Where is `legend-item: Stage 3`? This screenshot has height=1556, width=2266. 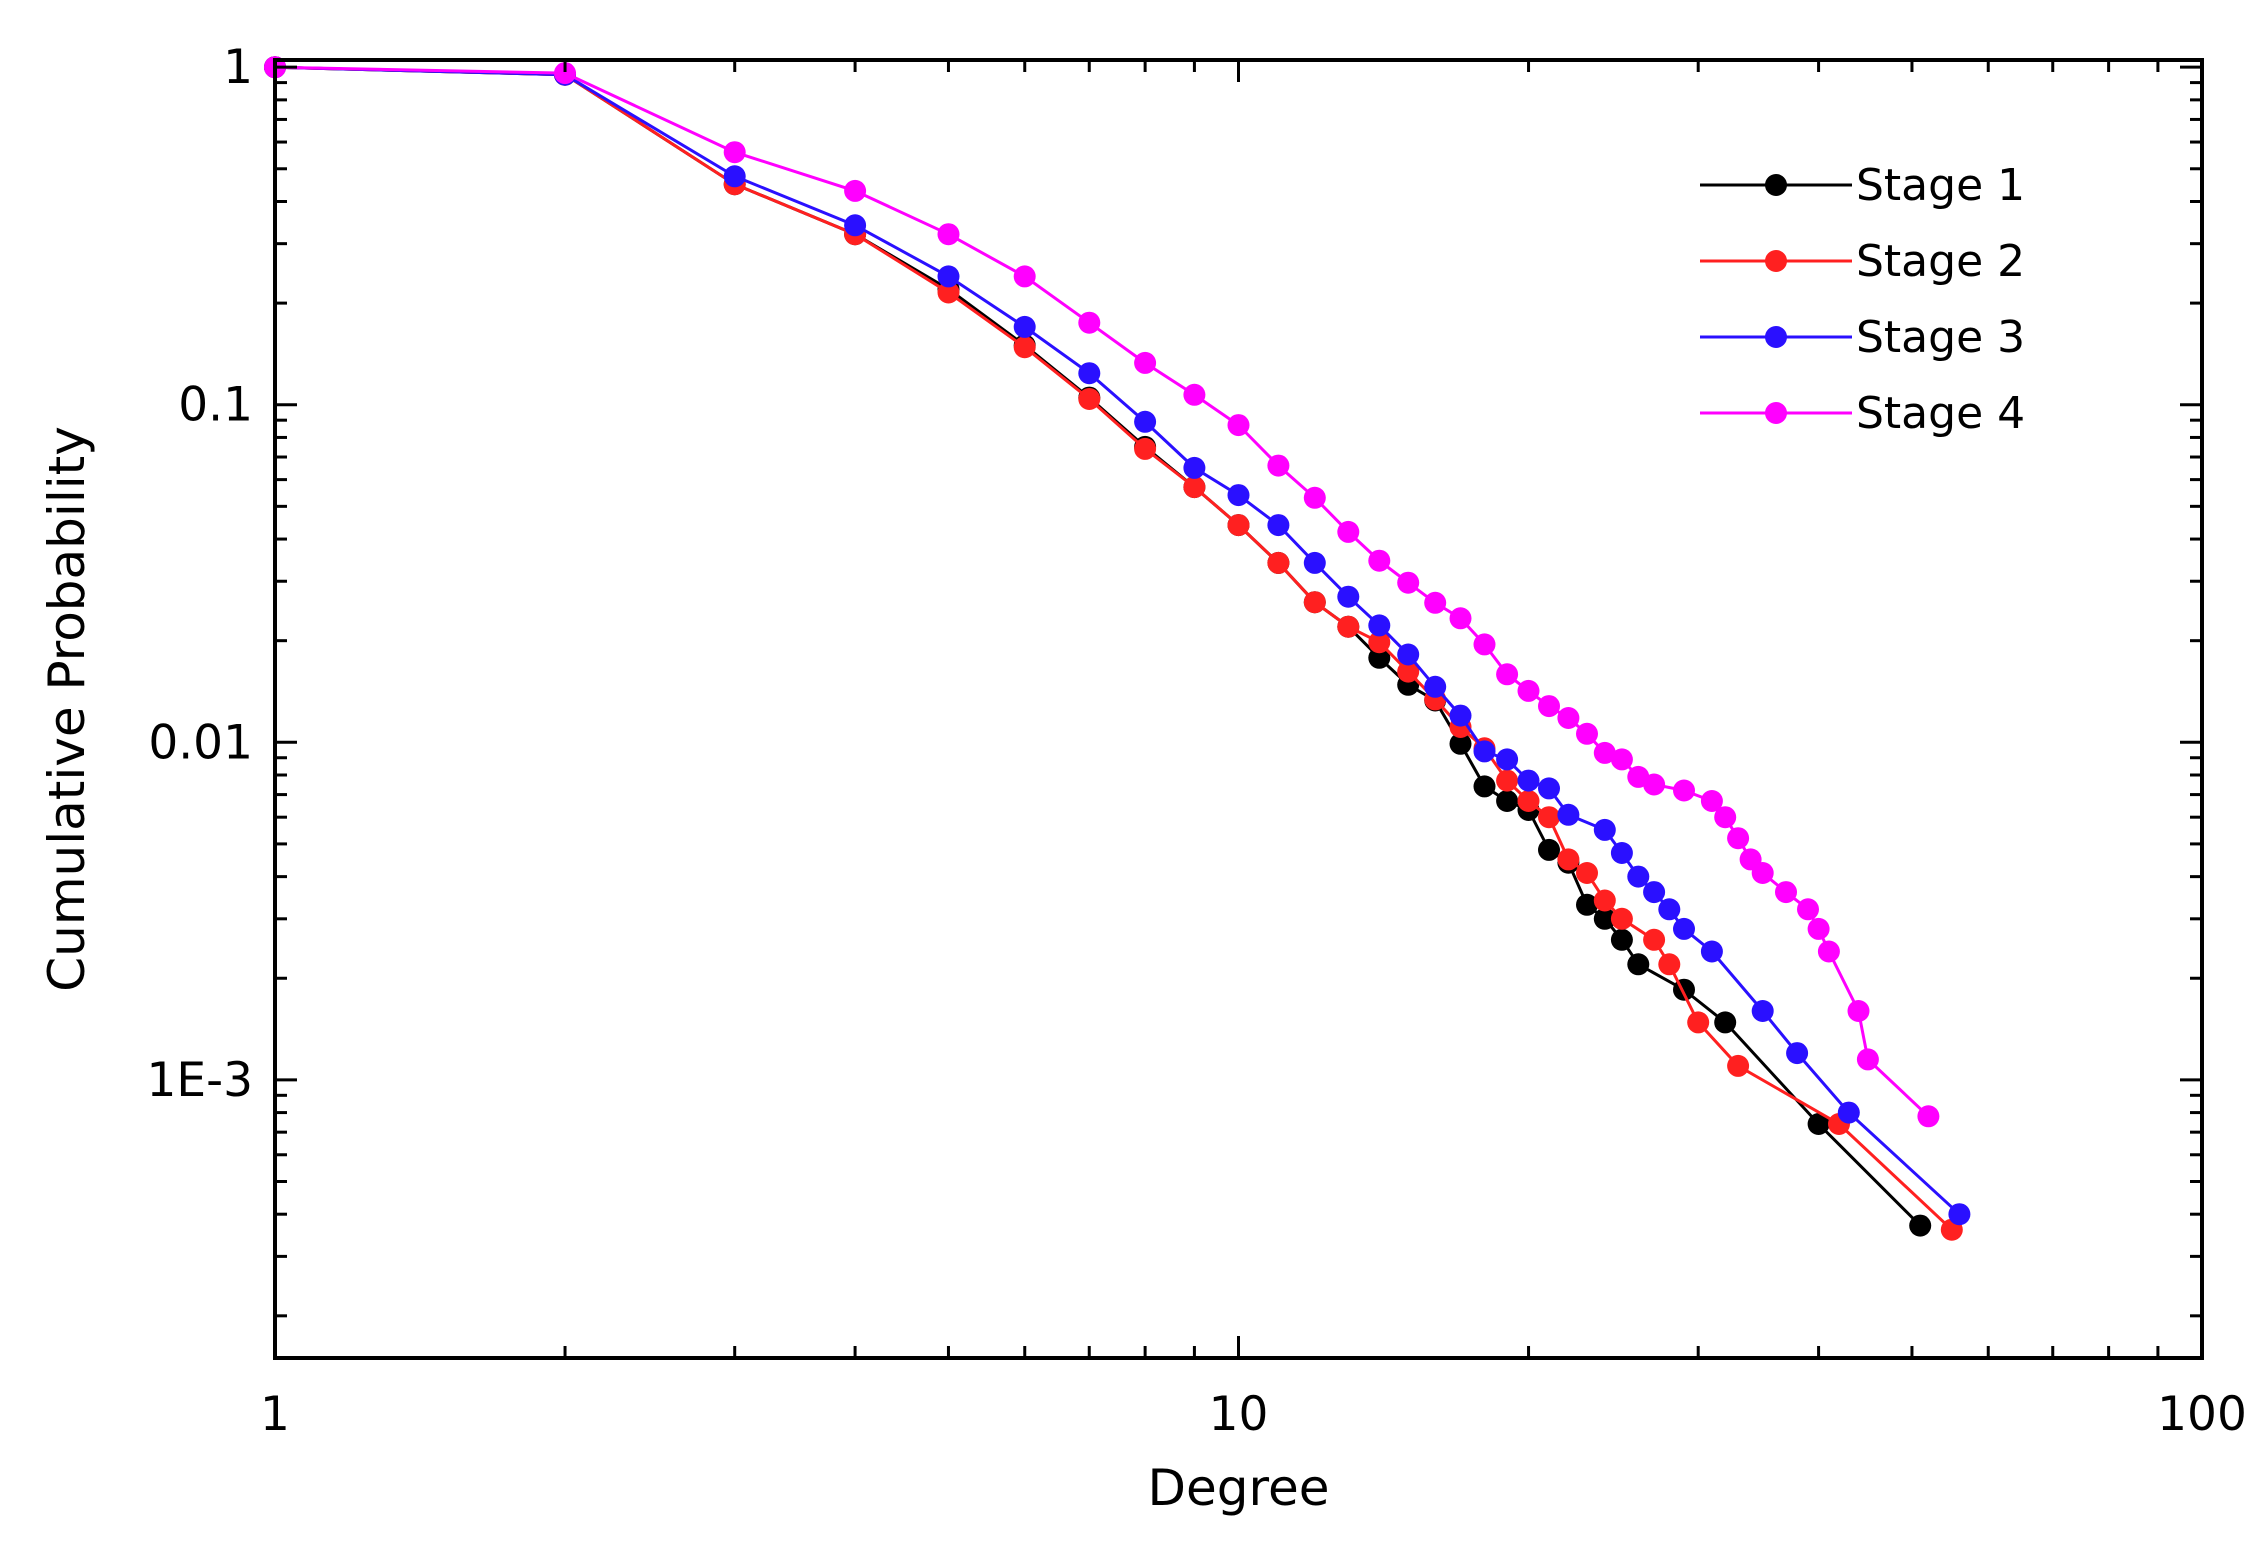 legend-item: Stage 3 is located at coordinates (1862, 337).